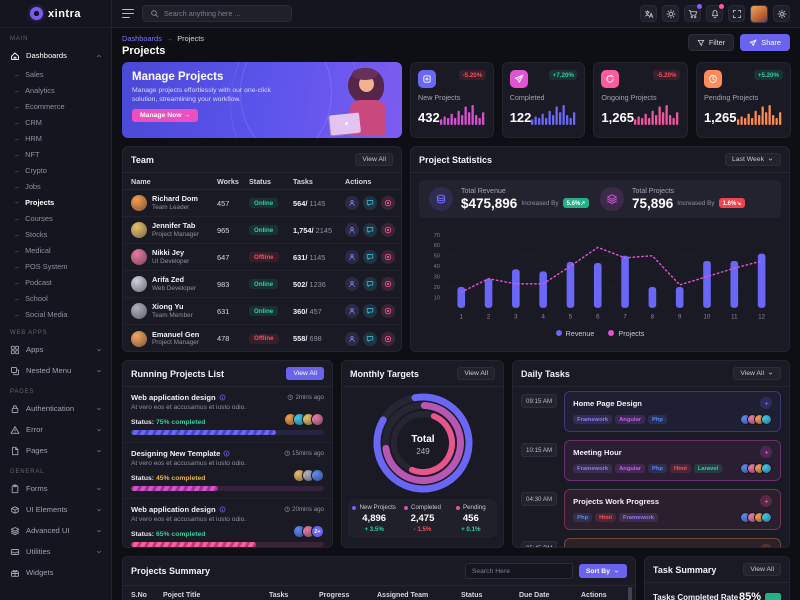  I want to click on sidebar-item-authentication: Authentication, so click(55, 408).